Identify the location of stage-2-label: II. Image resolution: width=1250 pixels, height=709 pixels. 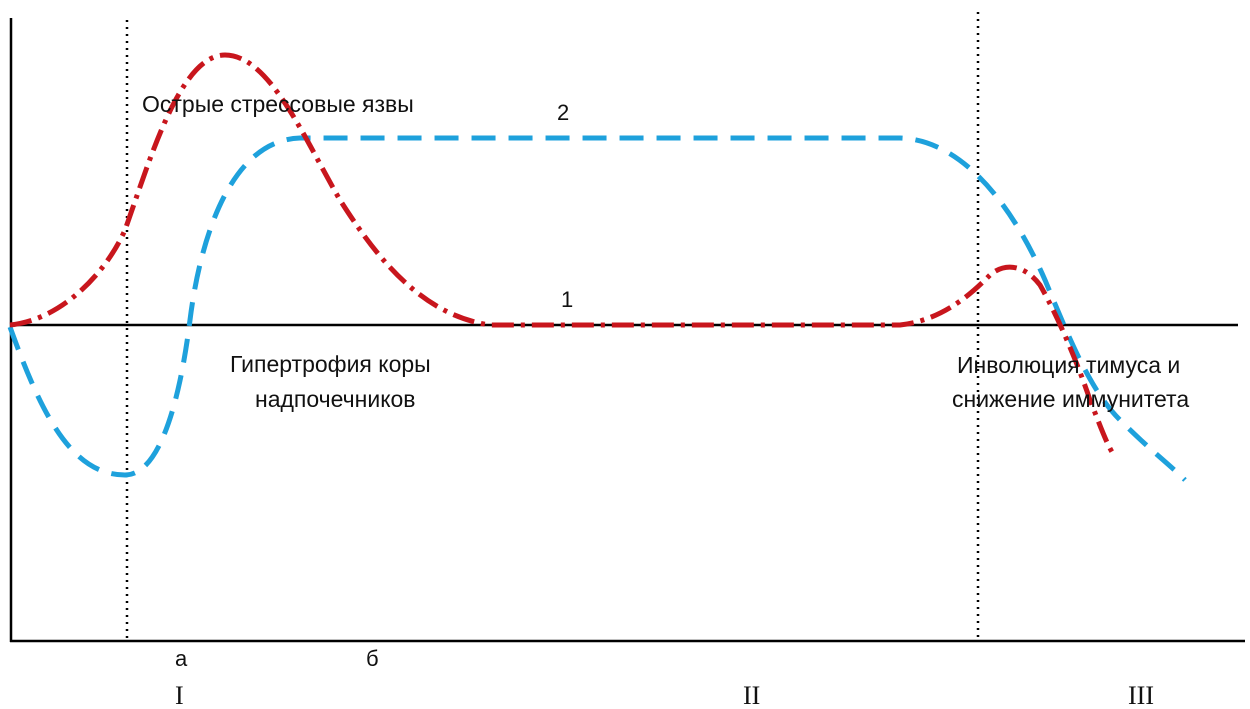
(751, 695).